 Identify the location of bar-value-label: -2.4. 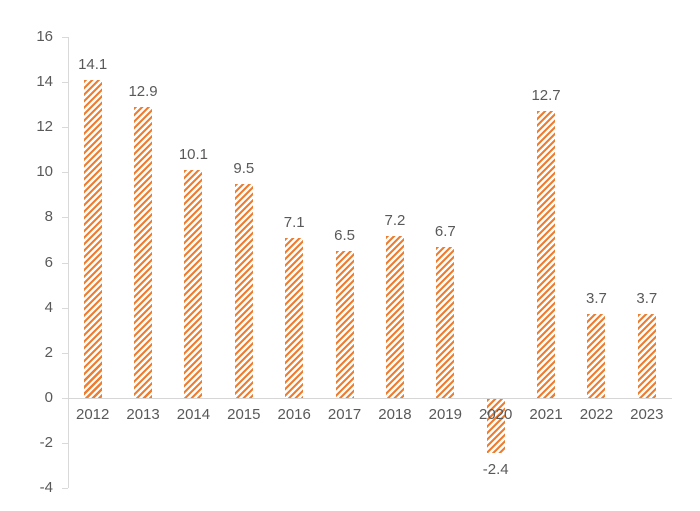
(495, 470).